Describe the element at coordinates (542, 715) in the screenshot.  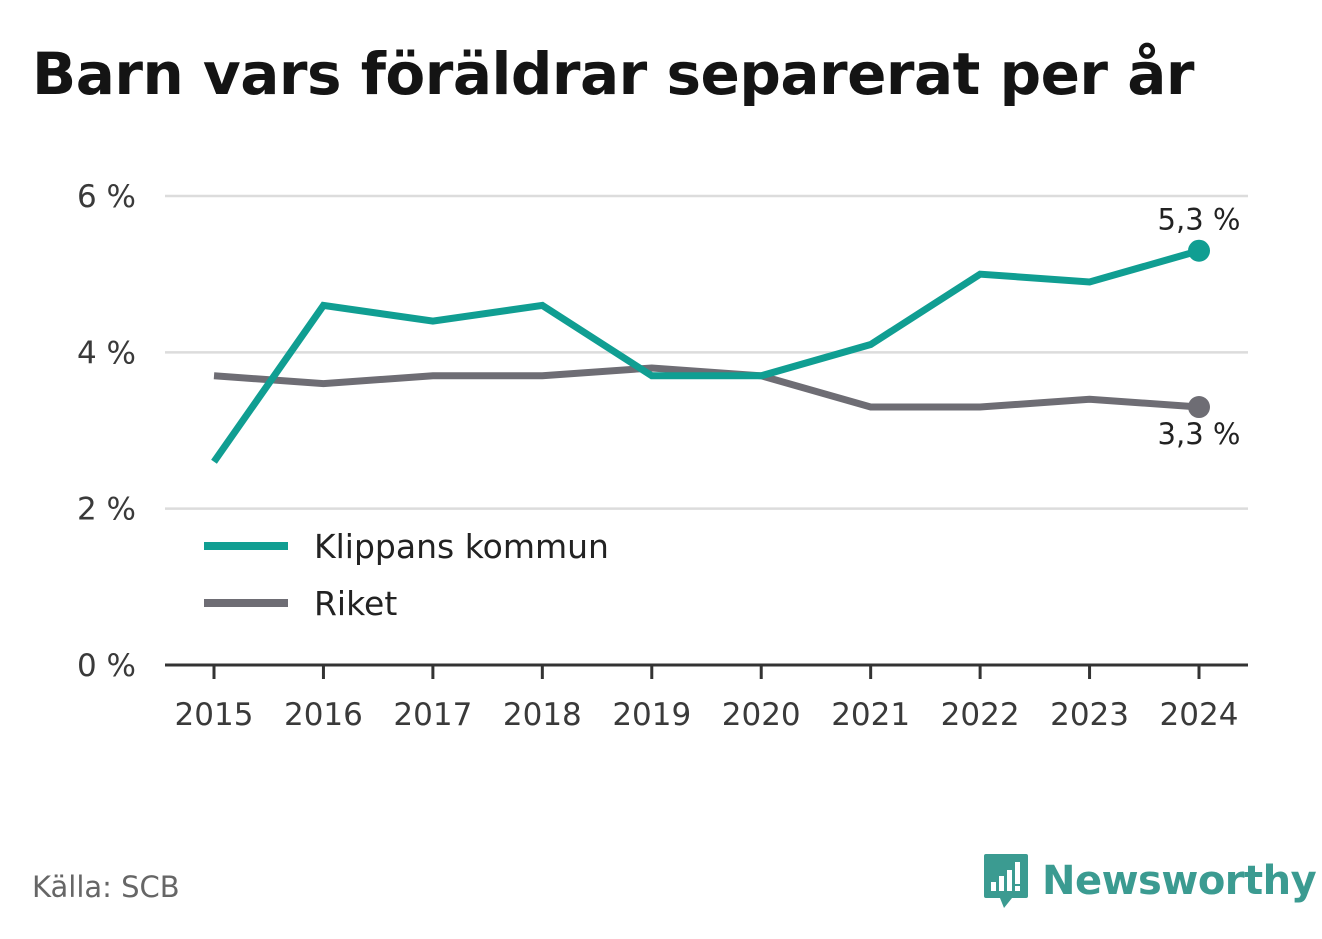
I see `x-tick-label: 2018` at that location.